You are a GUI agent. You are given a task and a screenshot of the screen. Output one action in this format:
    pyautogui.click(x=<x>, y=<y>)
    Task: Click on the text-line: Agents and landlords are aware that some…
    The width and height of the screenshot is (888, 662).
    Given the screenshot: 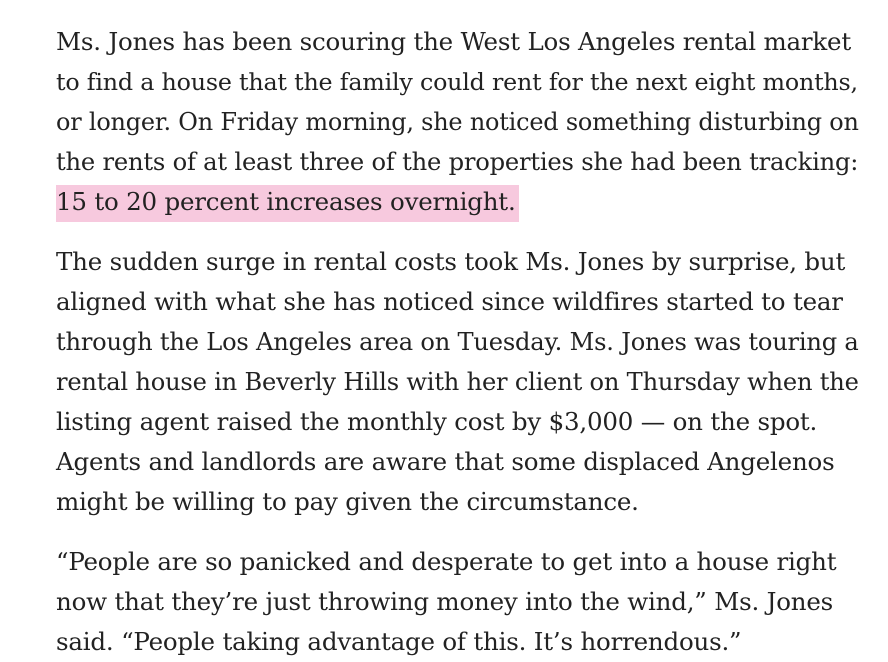 What is the action you would take?
    pyautogui.click(x=445, y=461)
    